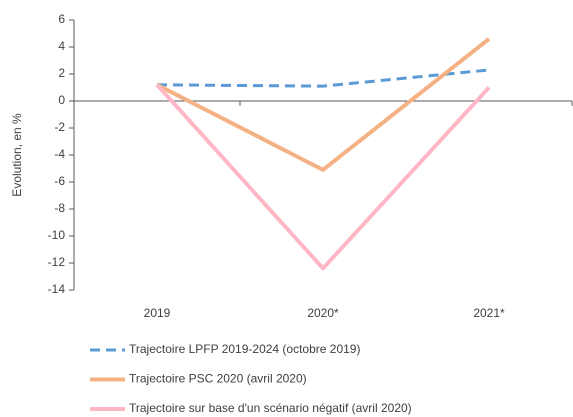  Describe the element at coordinates (157, 313) in the screenshot. I see `x-tick-label: 2019` at that location.